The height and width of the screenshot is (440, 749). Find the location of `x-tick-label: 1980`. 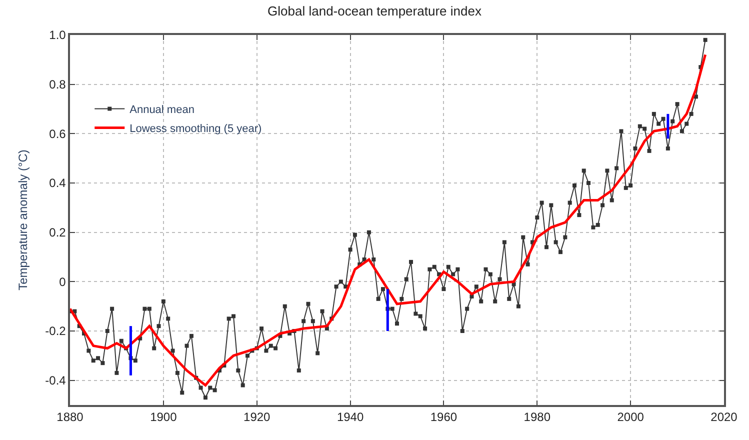

x-tick-label: 1980 is located at coordinates (537, 417).